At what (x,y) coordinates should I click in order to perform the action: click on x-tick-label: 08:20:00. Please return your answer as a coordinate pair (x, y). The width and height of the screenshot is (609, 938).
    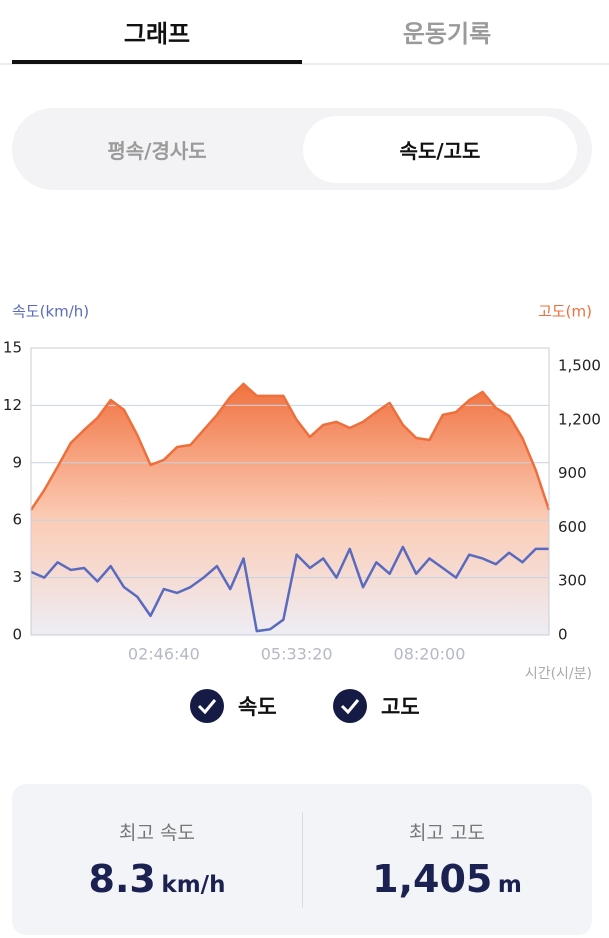
    Looking at the image, I should click on (430, 654).